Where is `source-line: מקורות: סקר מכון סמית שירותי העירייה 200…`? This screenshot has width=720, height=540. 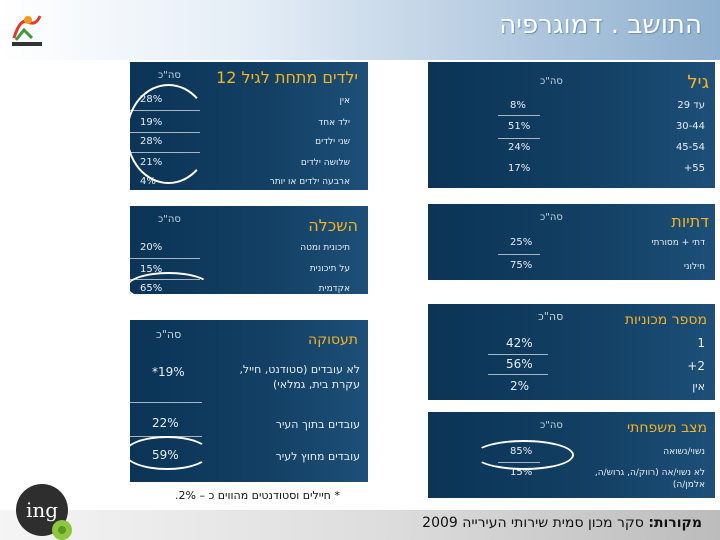 source-line: מקורות: סקר מכון סמית שירותי העירייה 200… is located at coordinates (562, 523).